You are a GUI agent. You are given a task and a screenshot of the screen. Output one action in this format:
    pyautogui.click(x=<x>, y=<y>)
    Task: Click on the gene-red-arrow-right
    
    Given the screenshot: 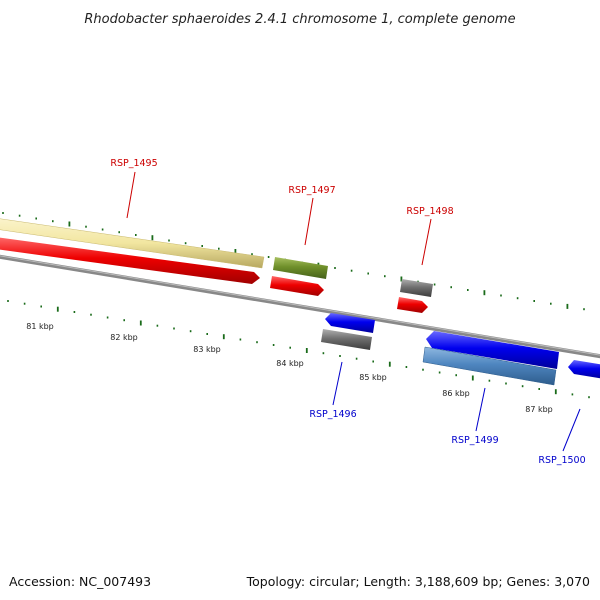 What is the action you would take?
    pyautogui.click(x=412, y=305)
    